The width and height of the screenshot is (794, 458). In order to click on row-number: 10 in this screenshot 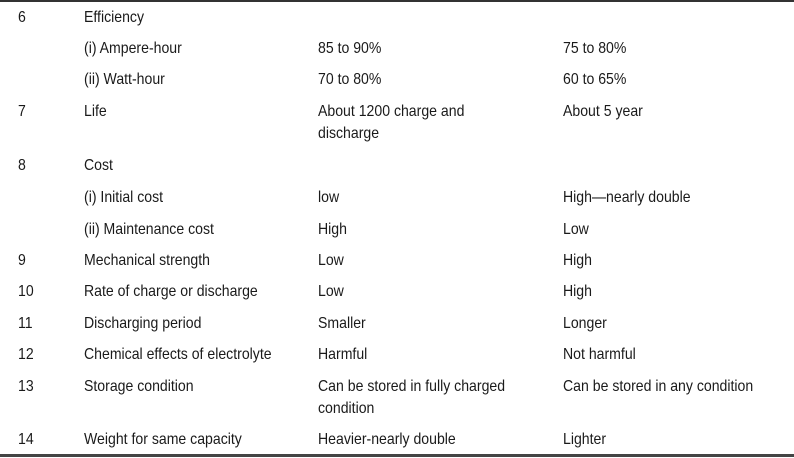, I will do `click(26, 291)`.